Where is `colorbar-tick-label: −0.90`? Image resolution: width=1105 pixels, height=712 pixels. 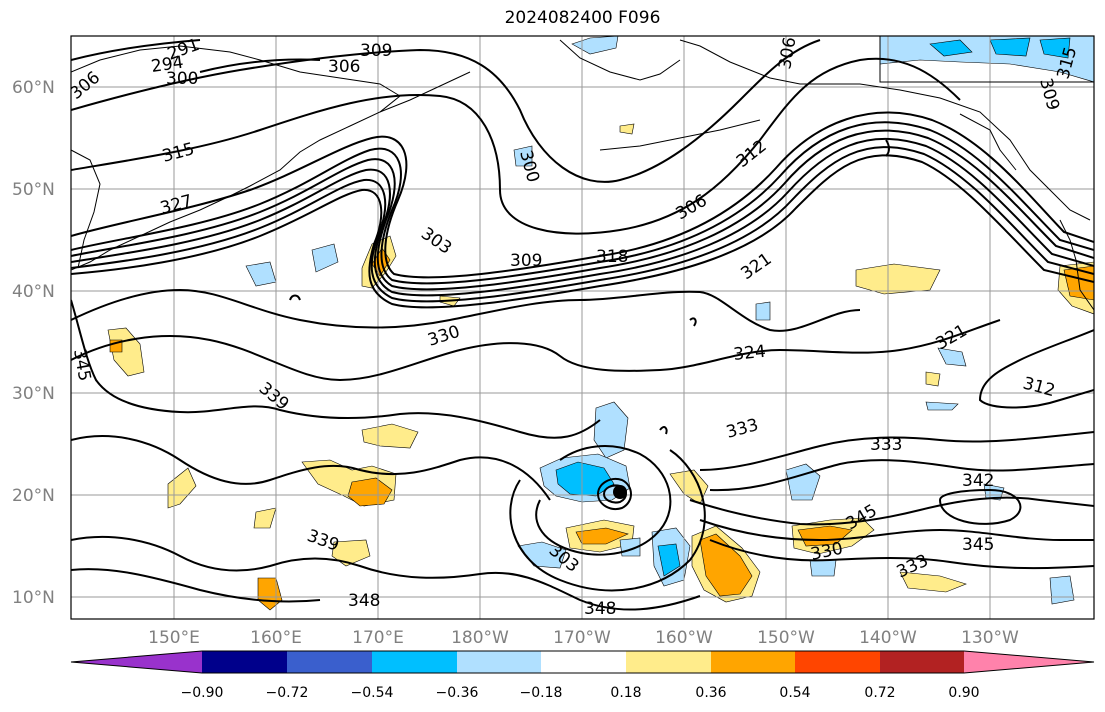 colorbar-tick-label: −0.90 is located at coordinates (202, 693).